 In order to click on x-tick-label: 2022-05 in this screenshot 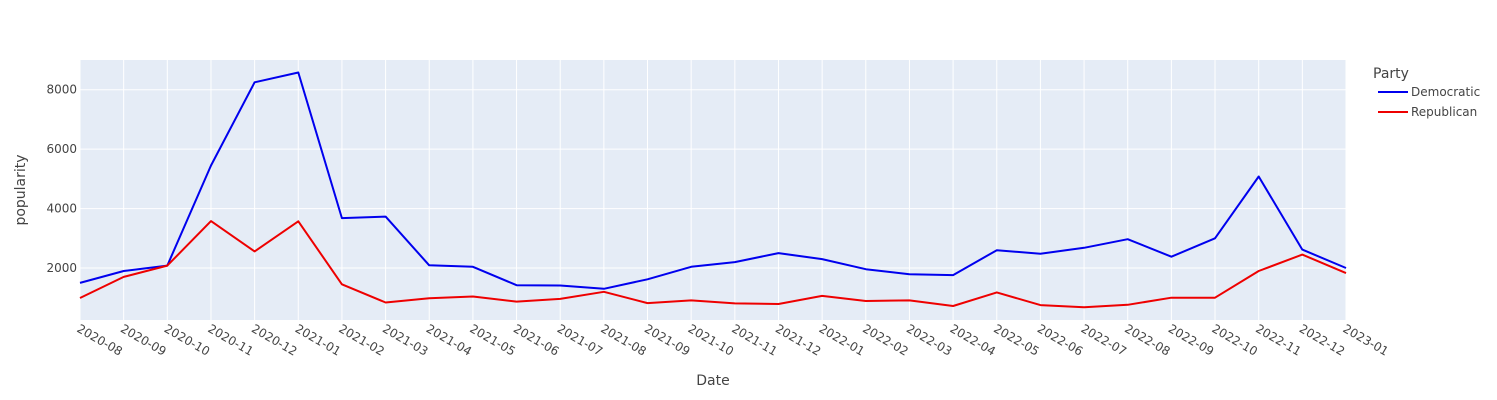, I will do `click(1016, 339)`.